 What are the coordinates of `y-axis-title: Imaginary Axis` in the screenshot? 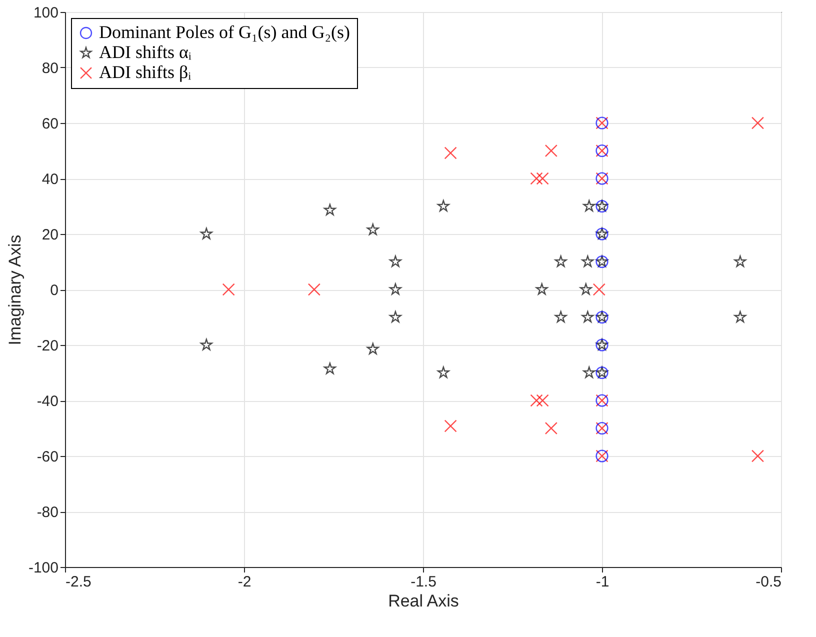 It's located at (14, 290).